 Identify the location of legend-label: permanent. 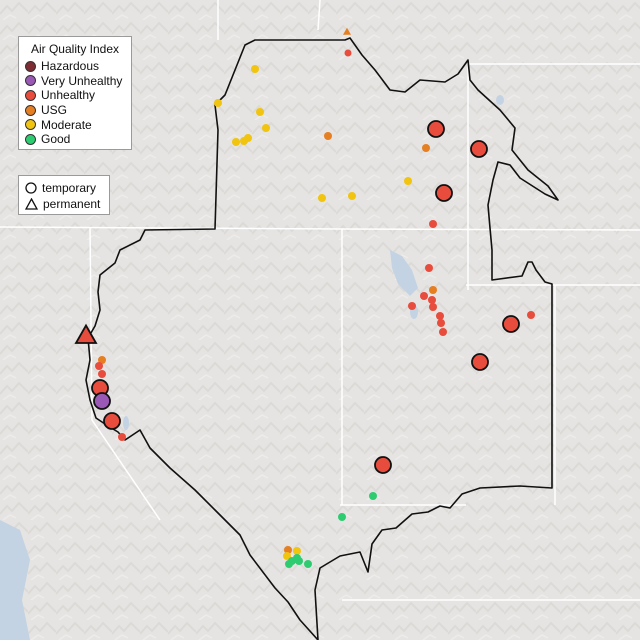
(72, 204).